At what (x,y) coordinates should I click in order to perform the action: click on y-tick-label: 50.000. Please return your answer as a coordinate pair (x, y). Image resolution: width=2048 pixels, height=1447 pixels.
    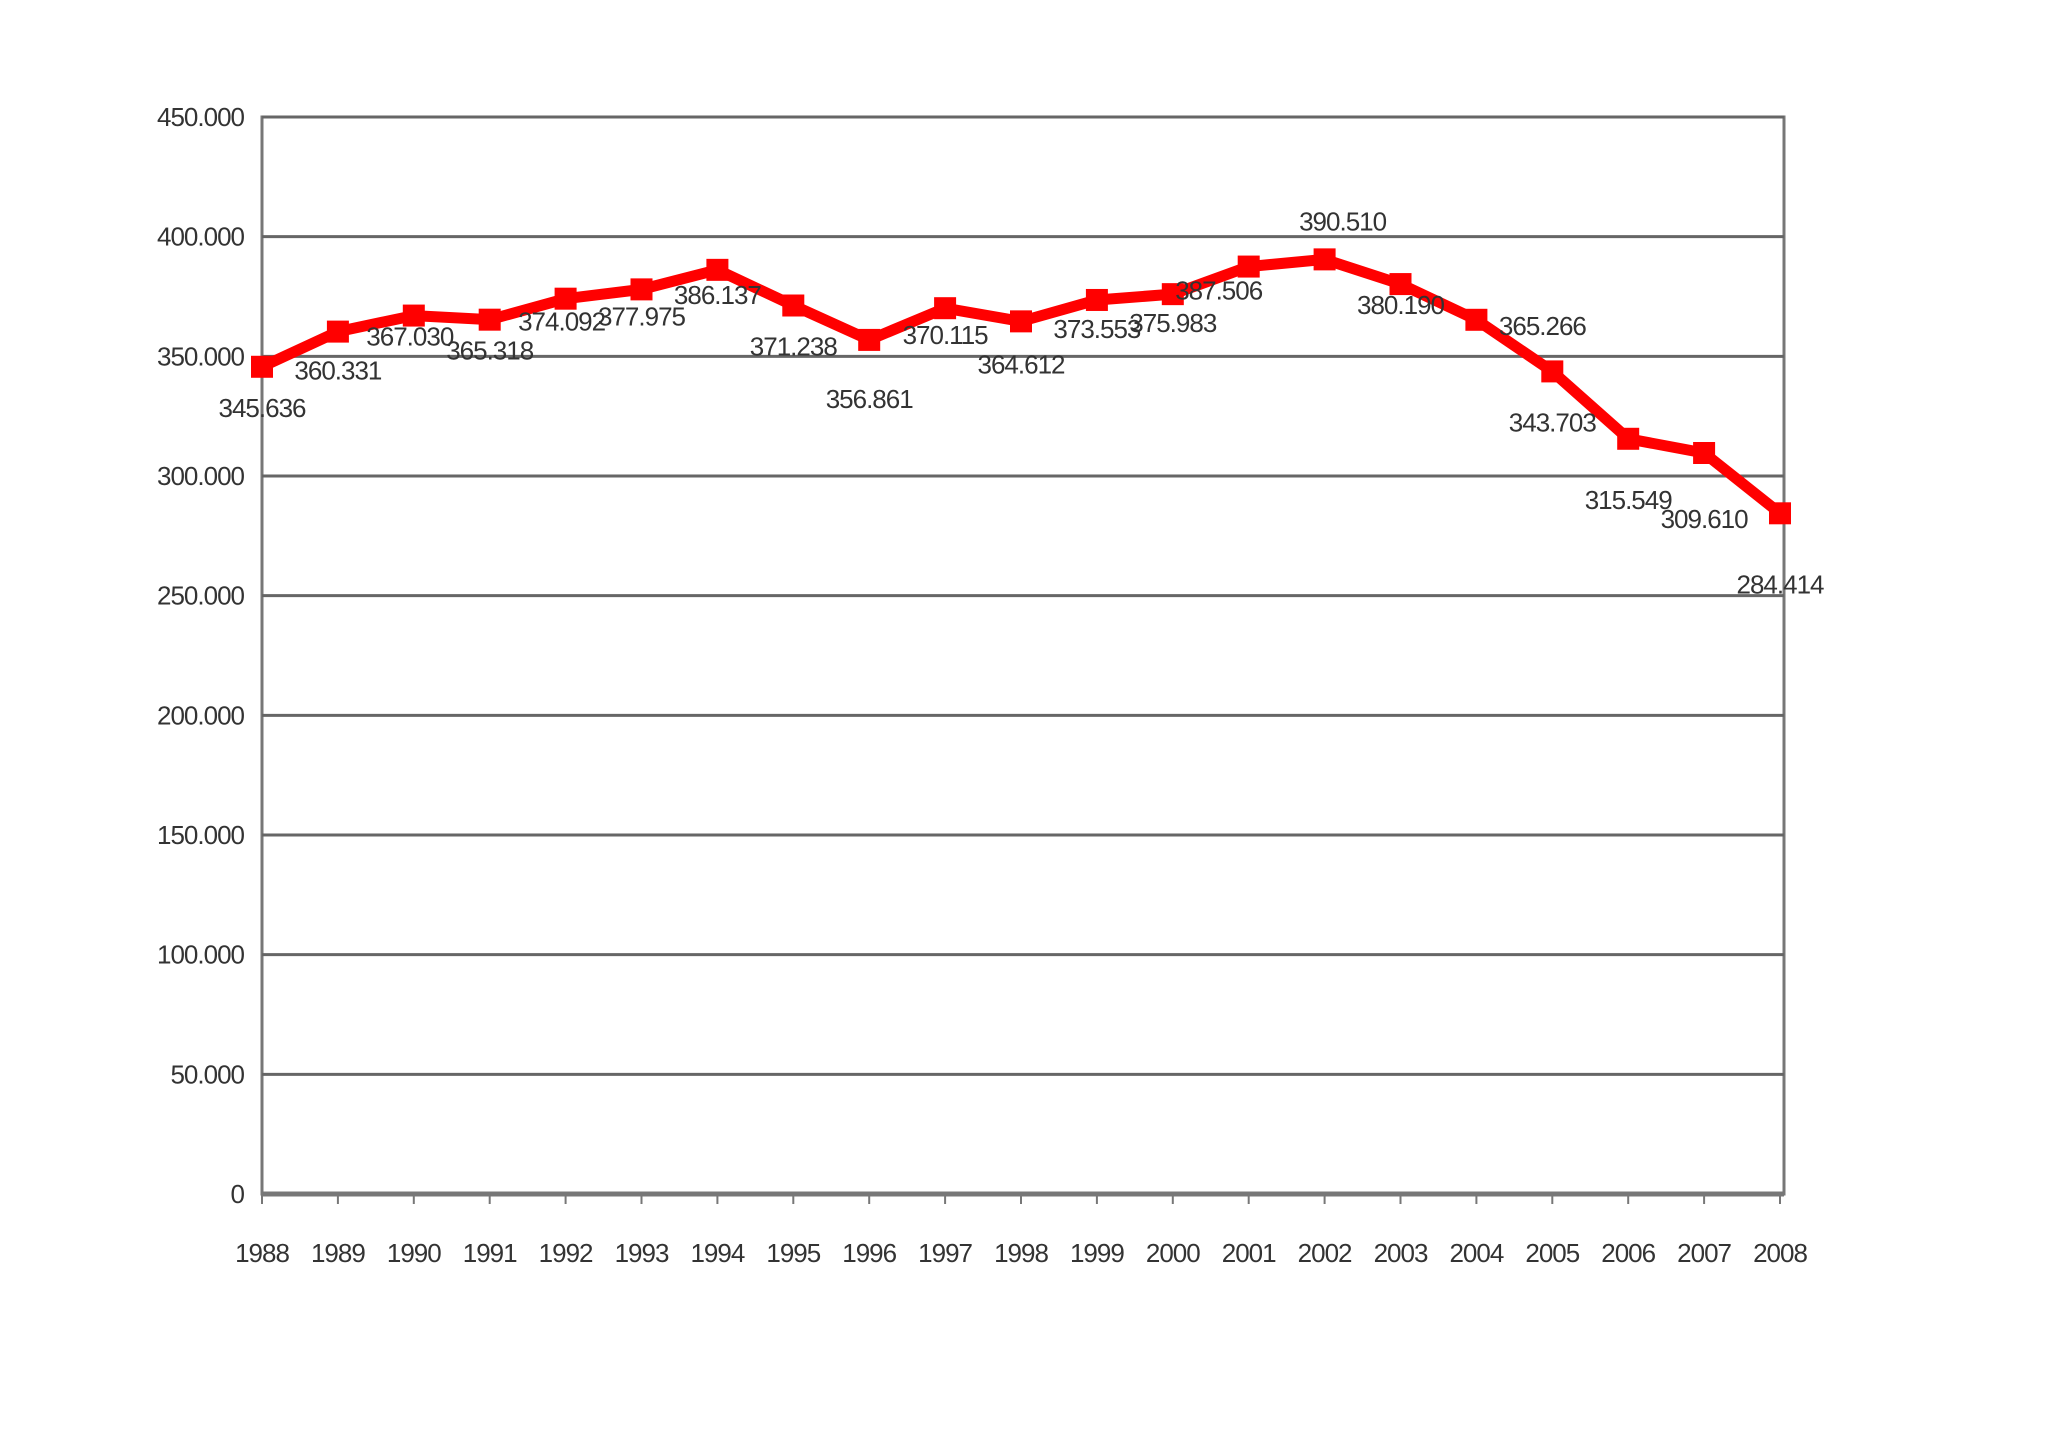
    Looking at the image, I should click on (207, 1074).